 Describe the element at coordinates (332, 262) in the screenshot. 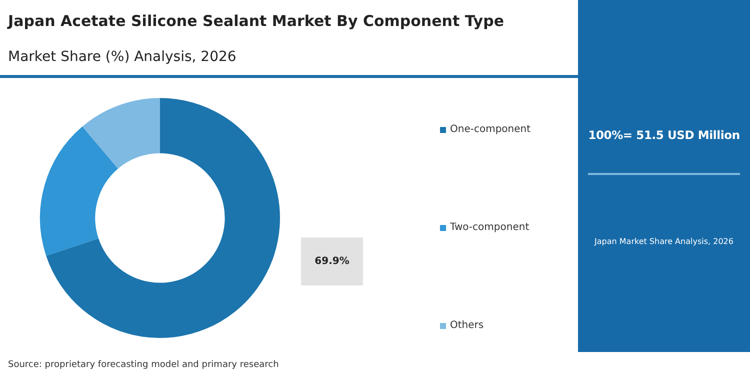

I see `data-label: 69.9%` at that location.